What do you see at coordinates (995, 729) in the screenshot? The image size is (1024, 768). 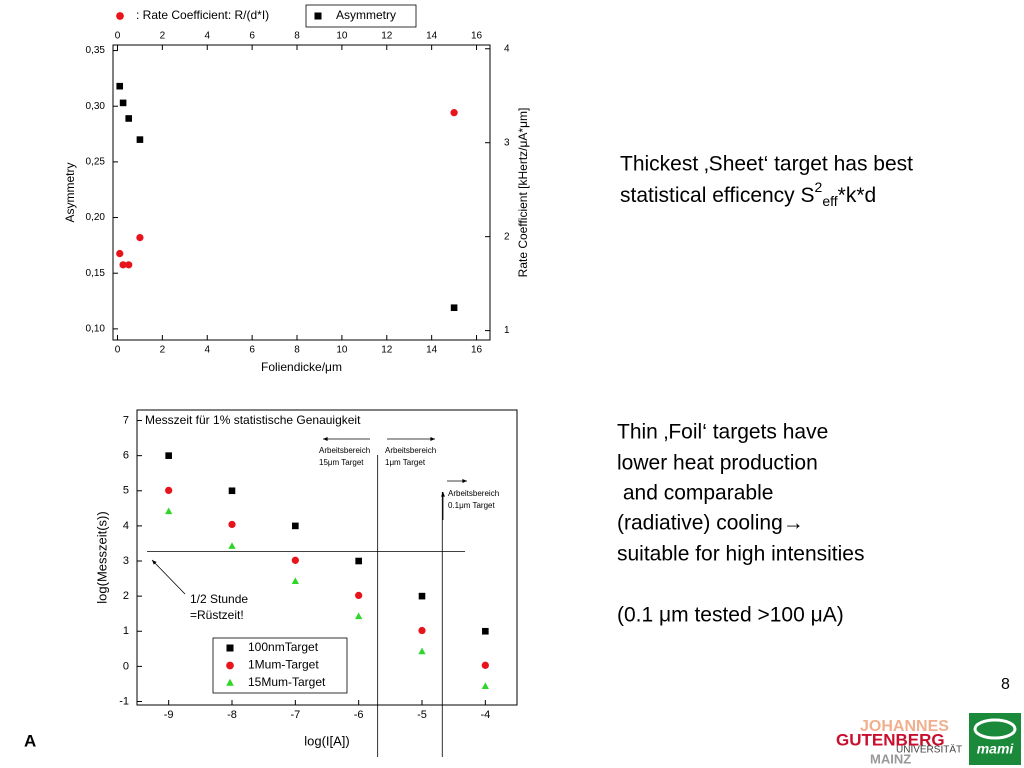 I see `logo-shape` at bounding box center [995, 729].